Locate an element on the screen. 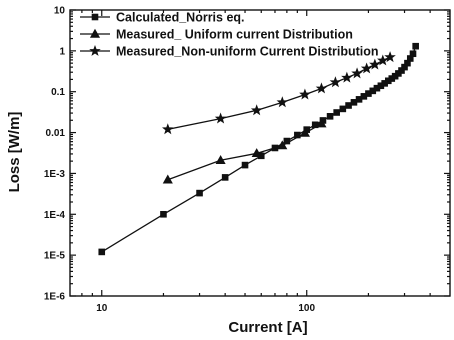  y-tick-label: 1 is located at coordinates (62, 51).